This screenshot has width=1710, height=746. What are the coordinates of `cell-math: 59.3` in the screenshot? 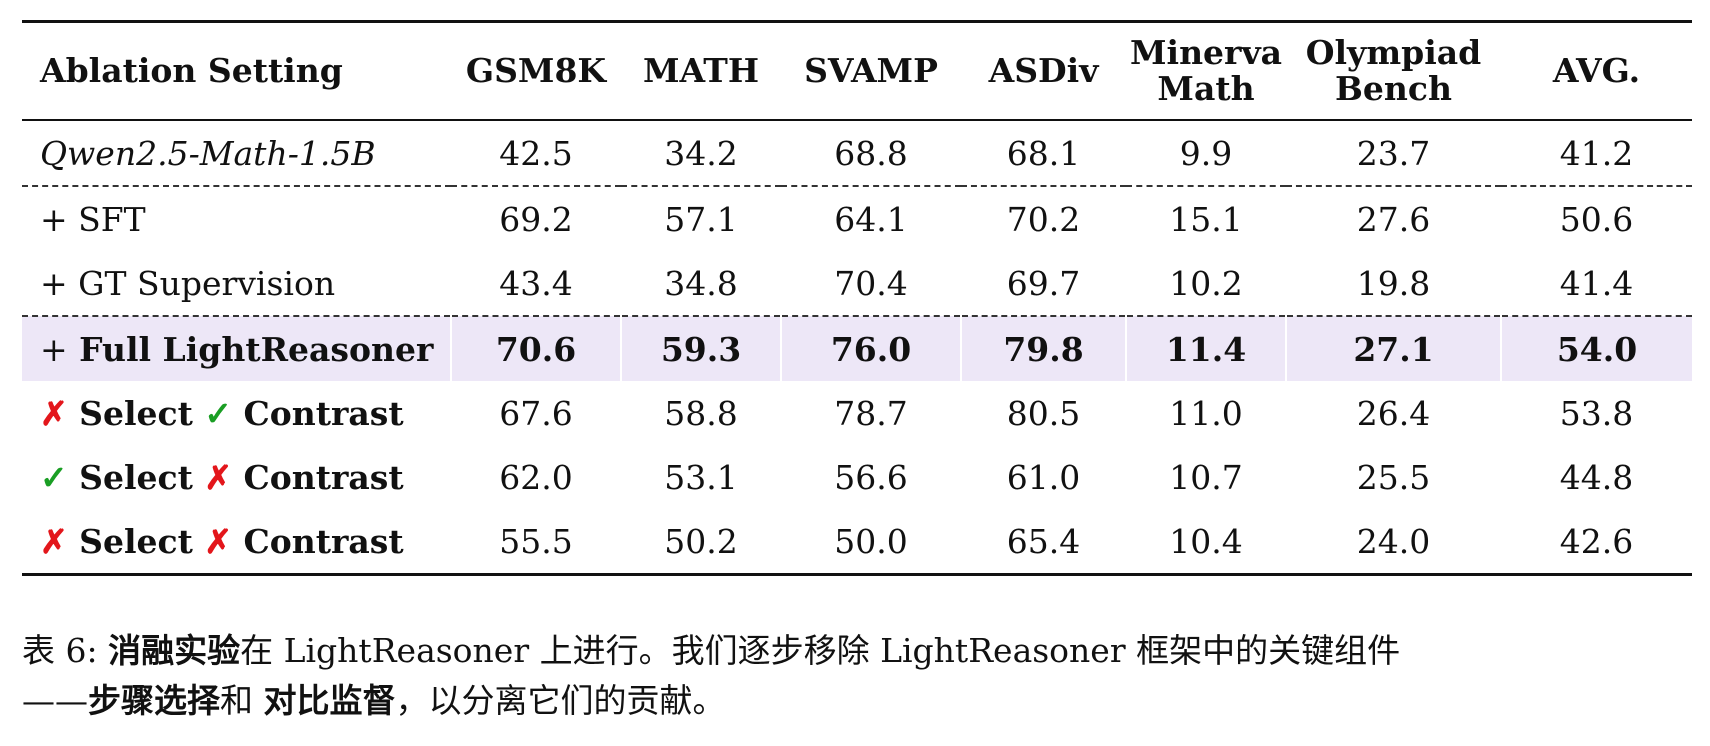 It's located at (700, 348).